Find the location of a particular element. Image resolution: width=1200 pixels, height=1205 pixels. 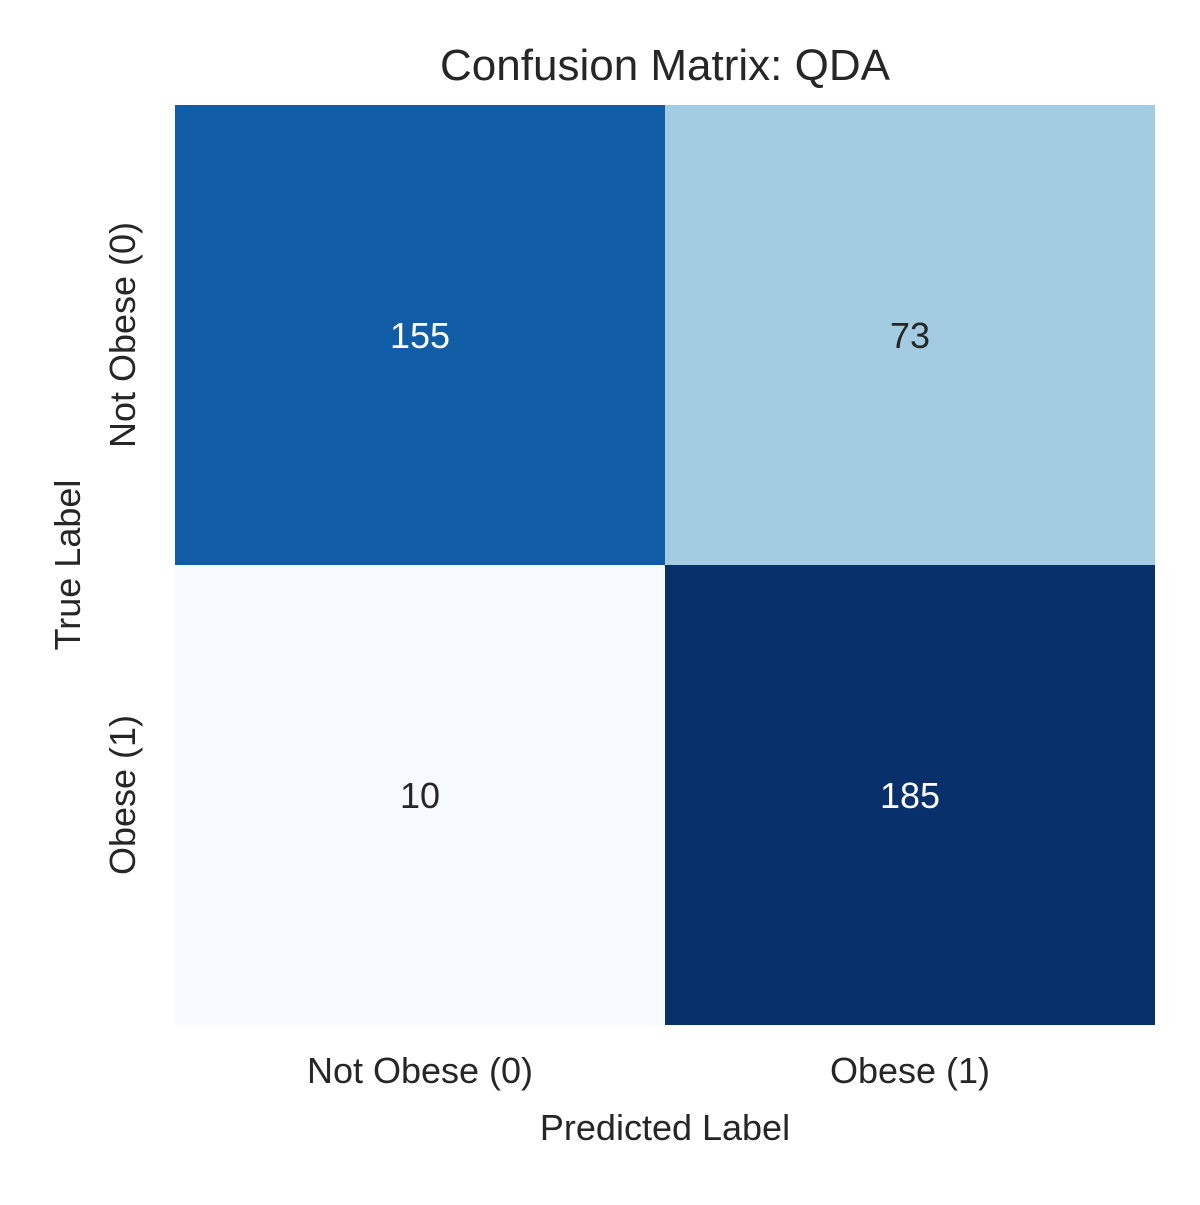

cell-value-label-r1-c1: 185 is located at coordinates (910, 795).